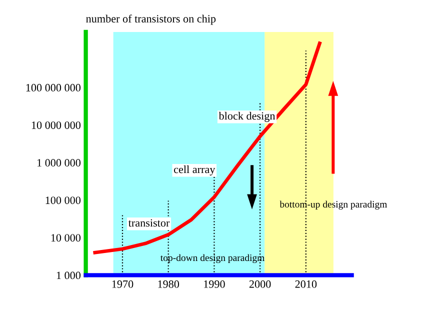  I want to click on x-tick-label: 1990, so click(214, 284).